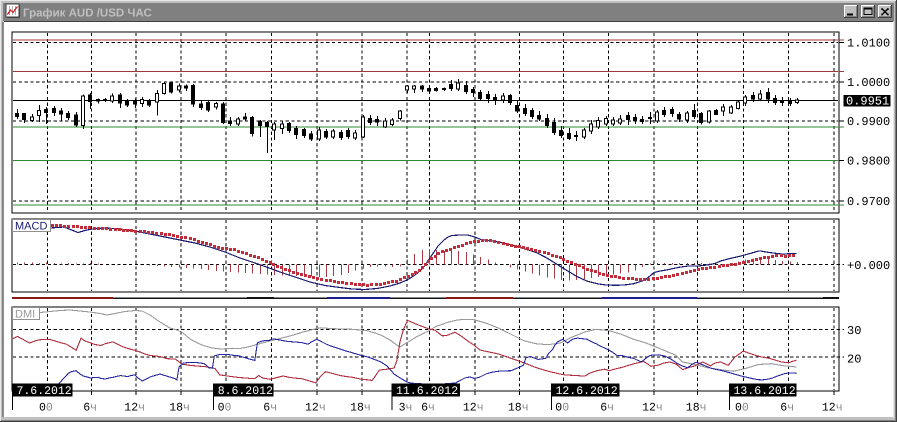  I want to click on svg-text: DMI, so click(25, 315).